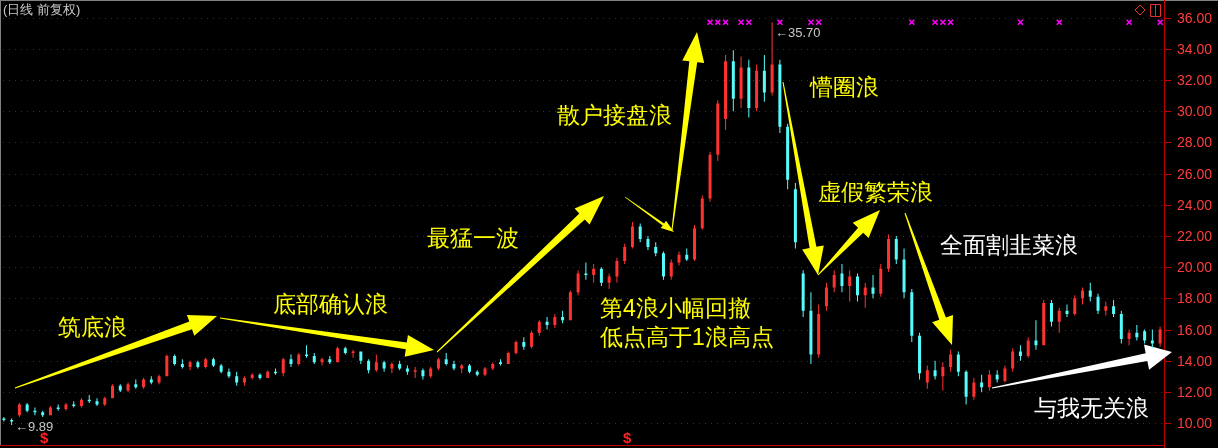  What do you see at coordinates (330, 304) in the screenshot?
I see `annotation: 底部确认浪` at bounding box center [330, 304].